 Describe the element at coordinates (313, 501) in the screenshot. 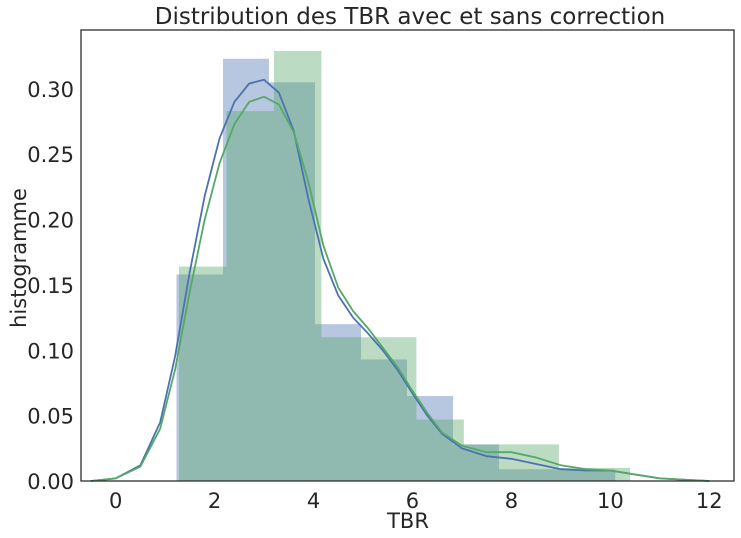

I see `x-tick-label: 4` at that location.